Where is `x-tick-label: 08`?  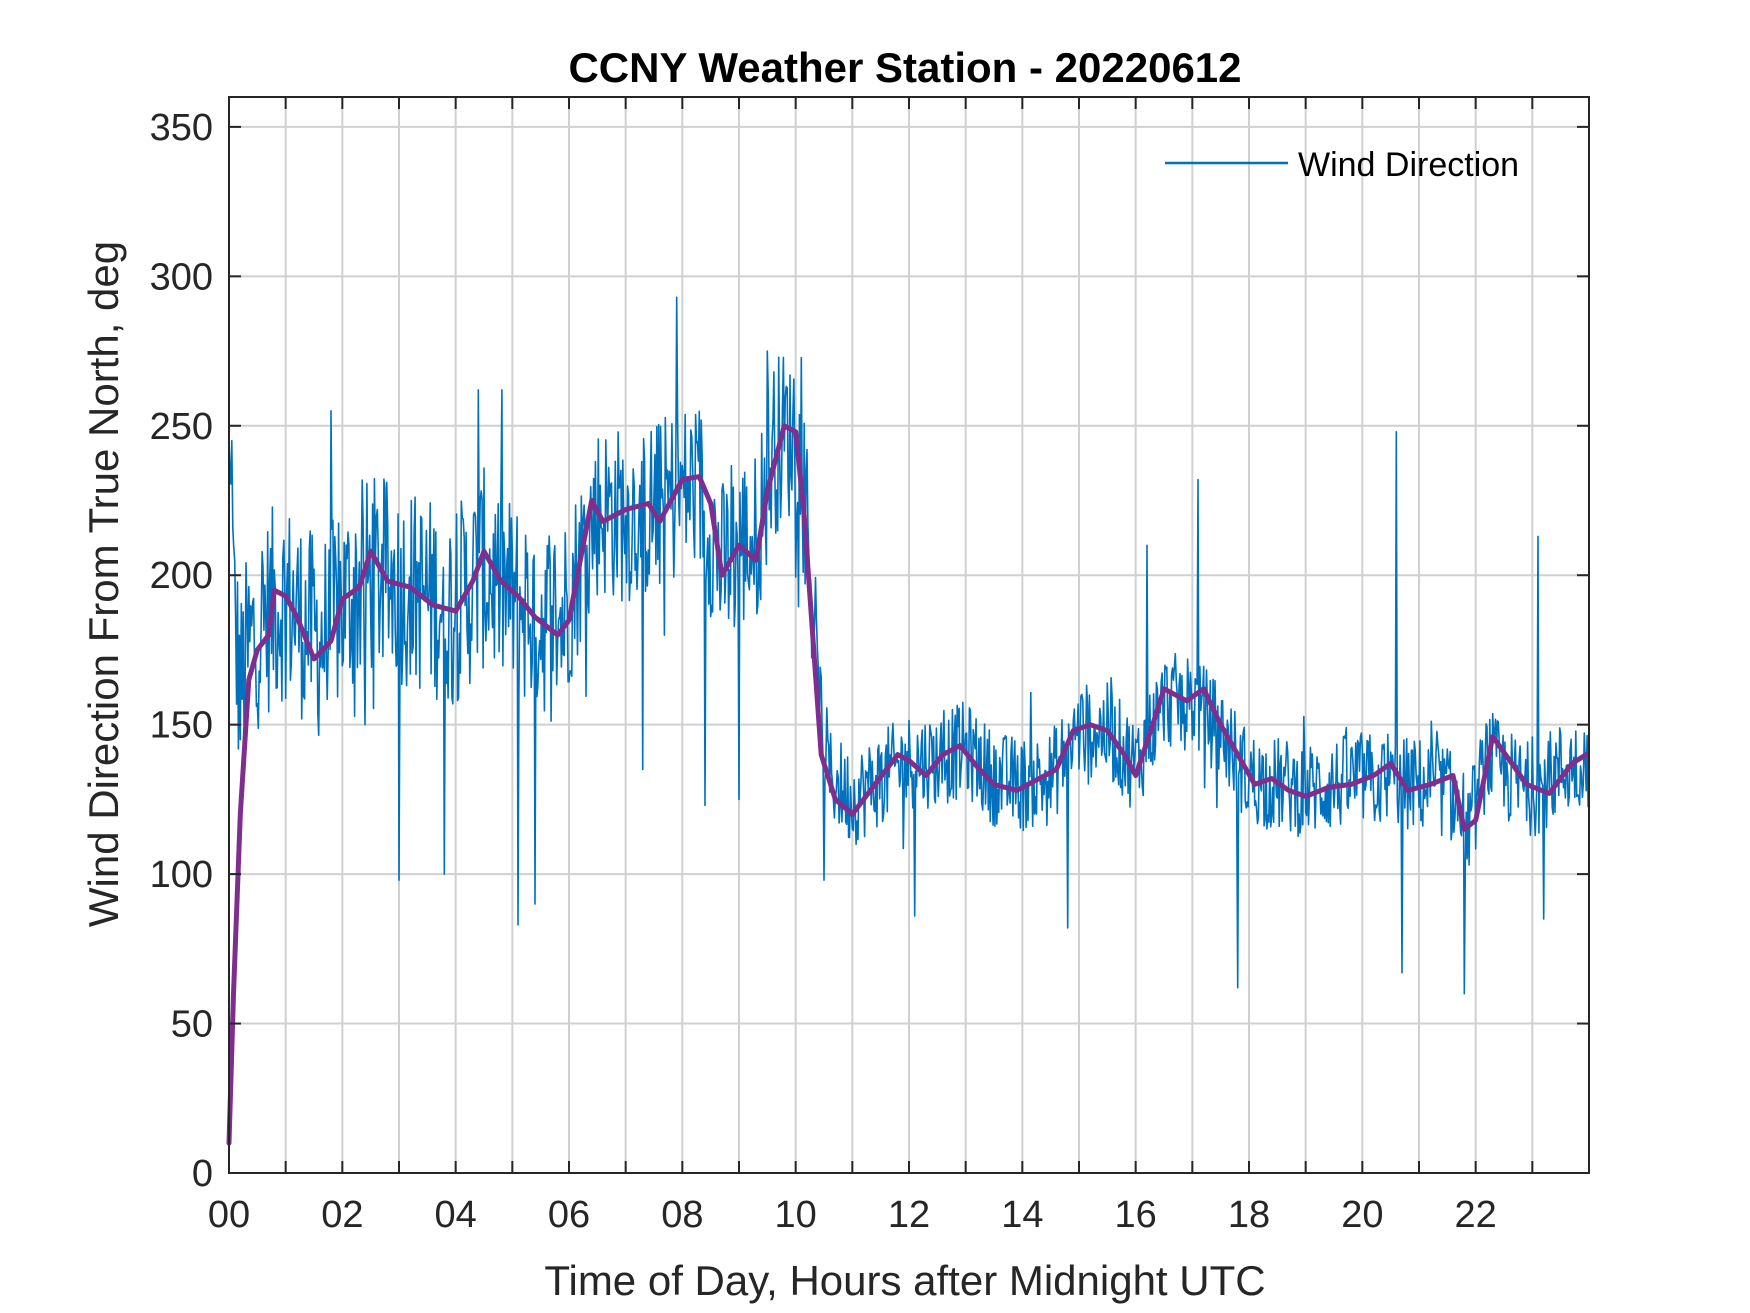
x-tick-label: 08 is located at coordinates (682, 1215).